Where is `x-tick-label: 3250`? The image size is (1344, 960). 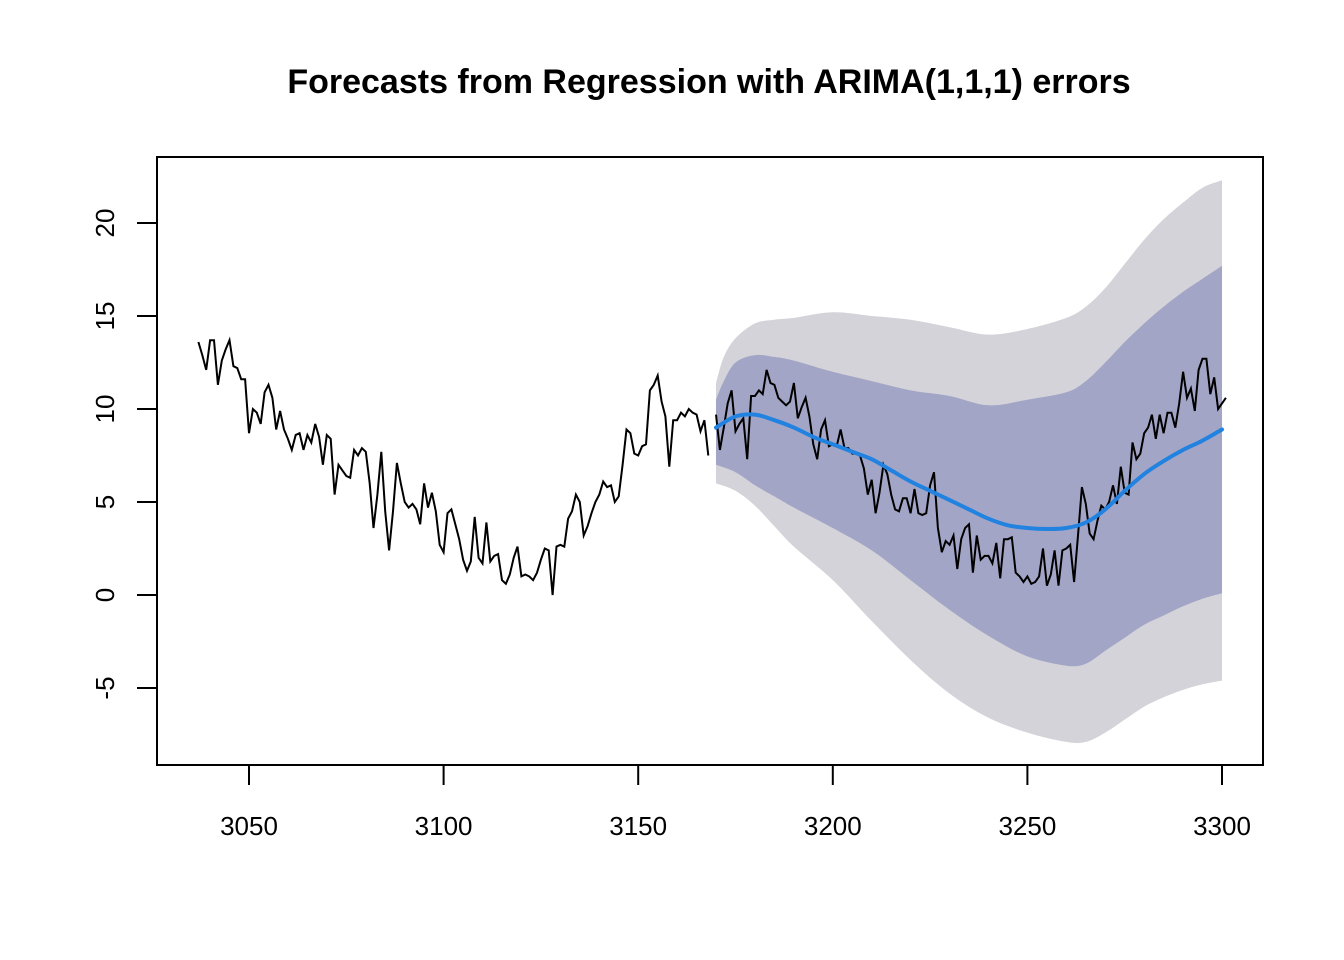
x-tick-label: 3250 is located at coordinates (1027, 826).